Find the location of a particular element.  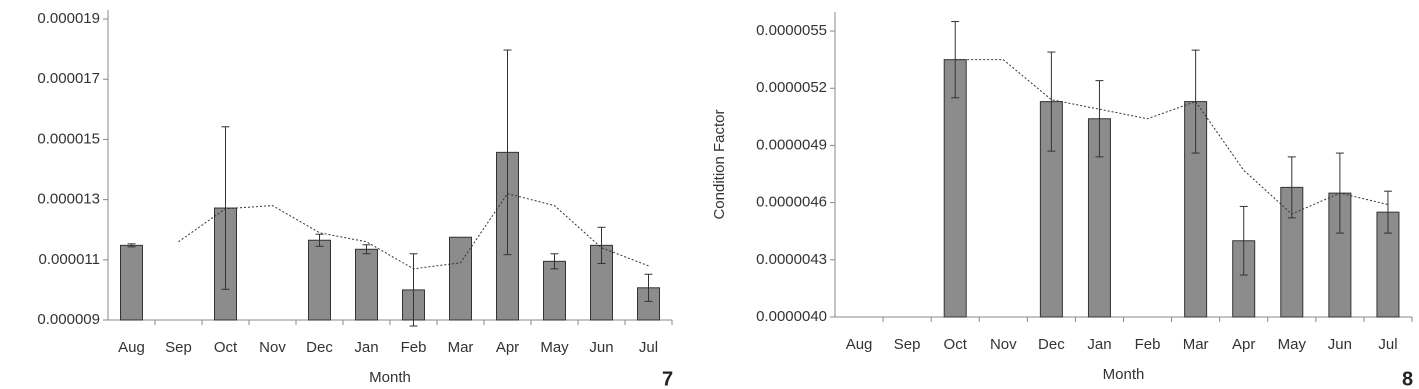

figure-label: 8 is located at coordinates (1407, 378).